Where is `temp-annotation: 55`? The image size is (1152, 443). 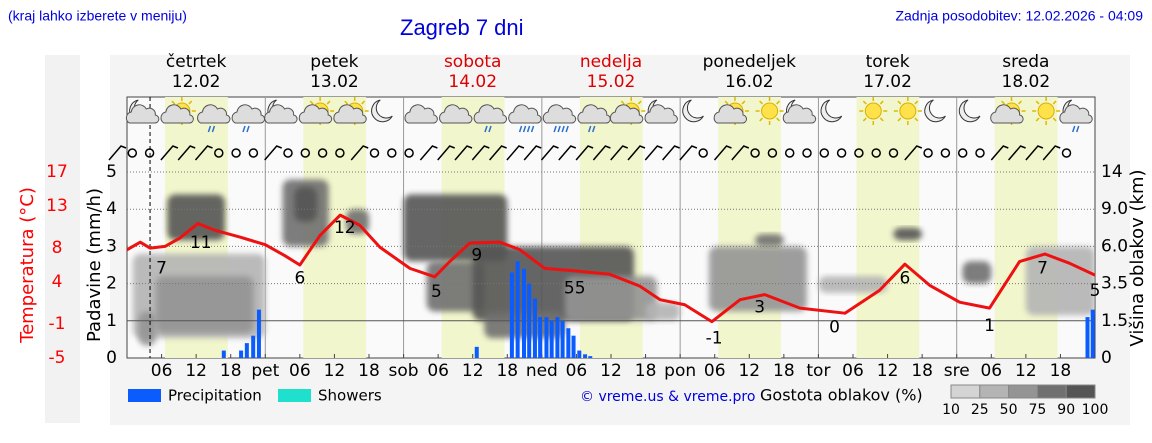 temp-annotation: 55 is located at coordinates (575, 289).